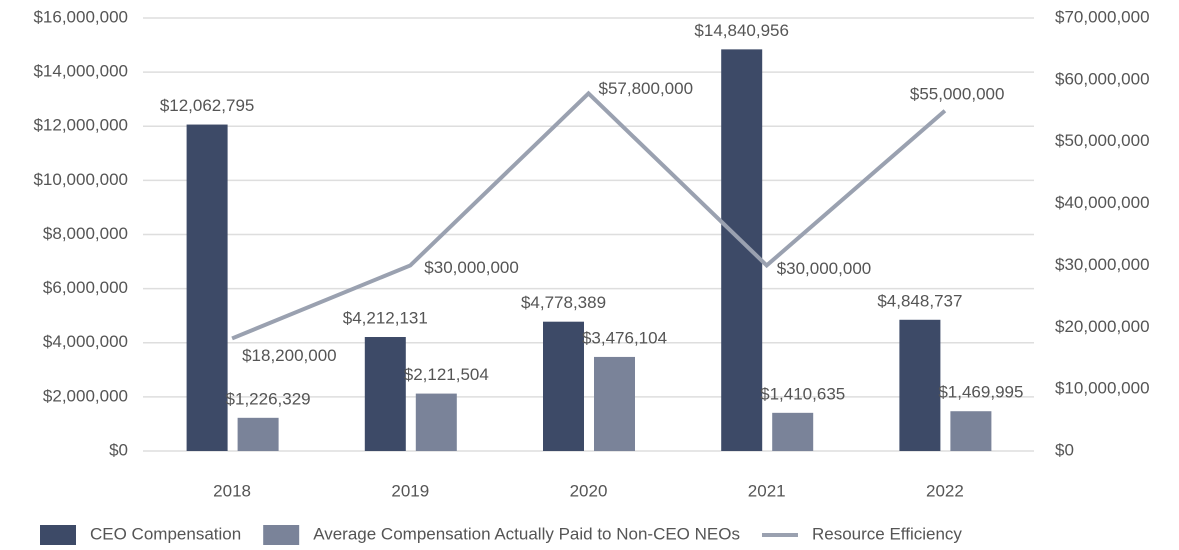 Image resolution: width=1179 pixels, height=550 pixels. Describe the element at coordinates (646, 88) in the screenshot. I see `data-label: $57,800,000` at that location.